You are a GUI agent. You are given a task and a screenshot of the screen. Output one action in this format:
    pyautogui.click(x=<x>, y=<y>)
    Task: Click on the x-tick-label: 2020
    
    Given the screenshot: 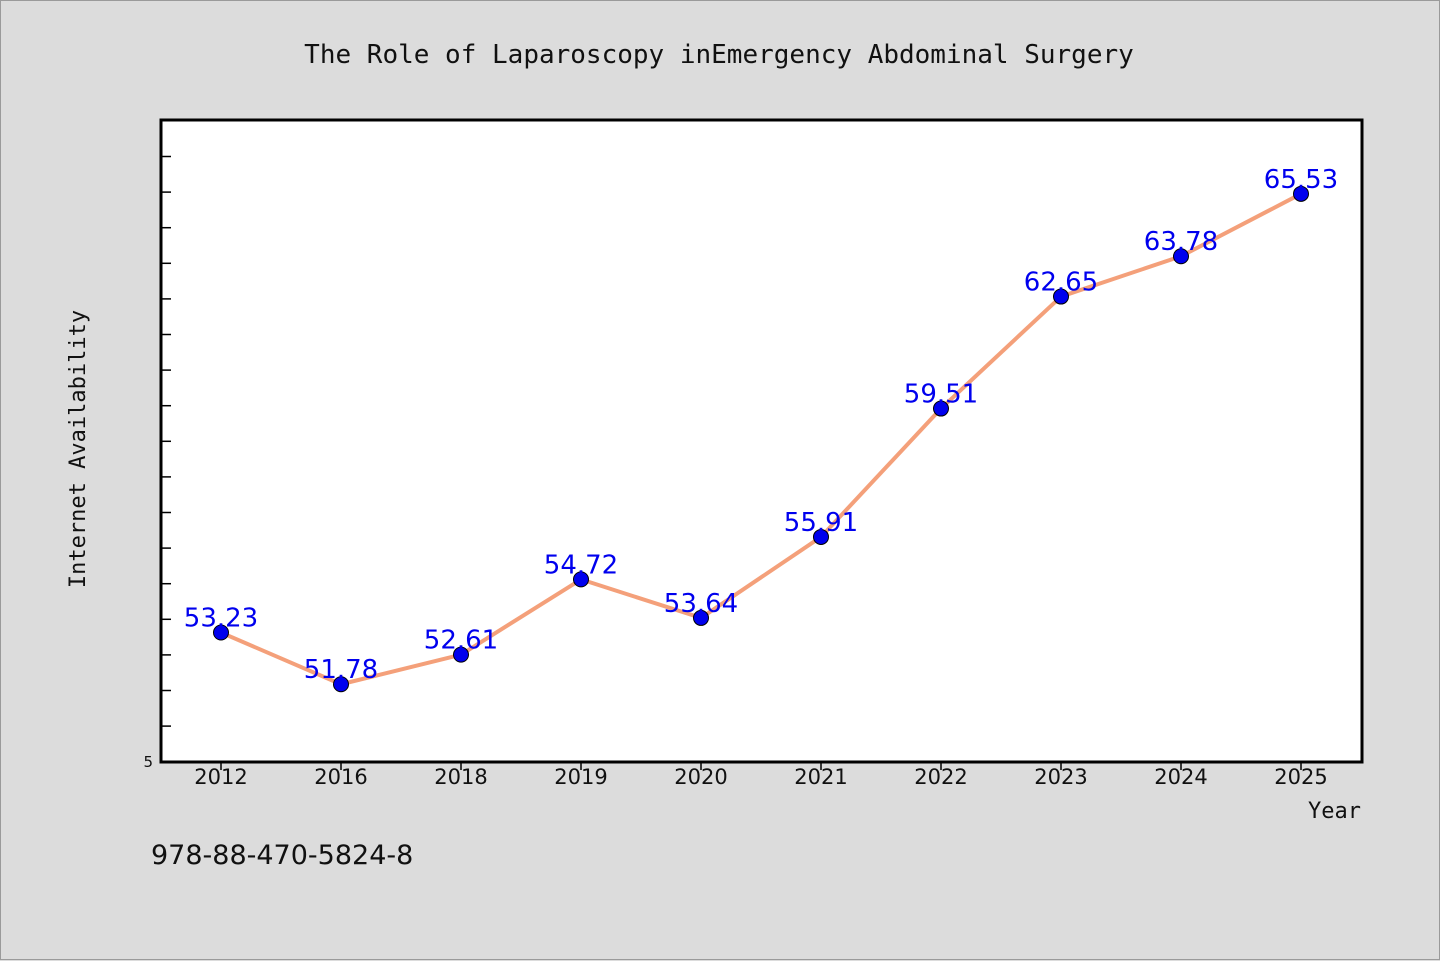 What is the action you would take?
    pyautogui.click(x=700, y=777)
    